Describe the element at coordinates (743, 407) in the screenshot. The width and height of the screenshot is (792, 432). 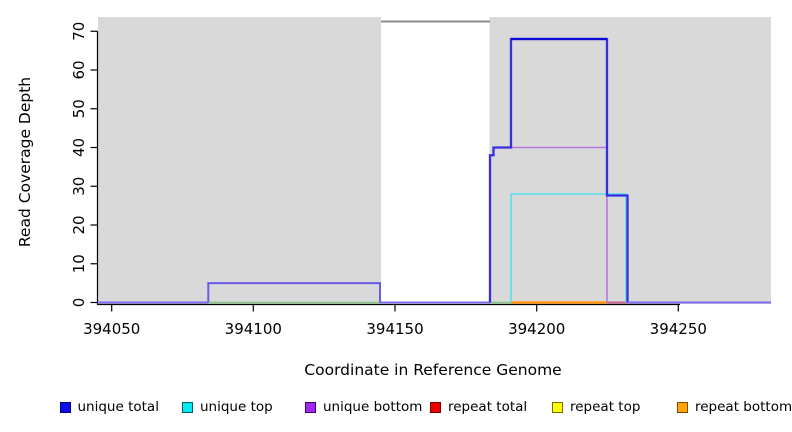
I see `legend-label: repeat bottom` at that location.